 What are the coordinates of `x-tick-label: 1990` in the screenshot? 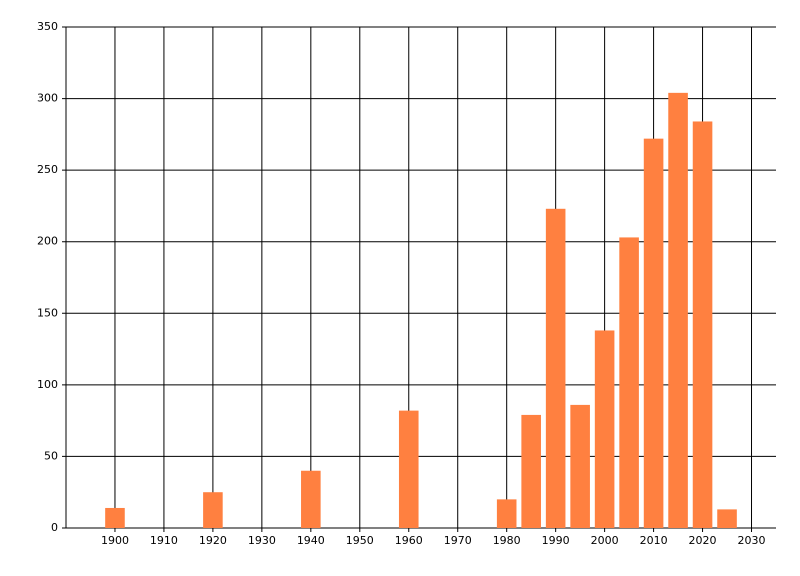 It's located at (556, 540).